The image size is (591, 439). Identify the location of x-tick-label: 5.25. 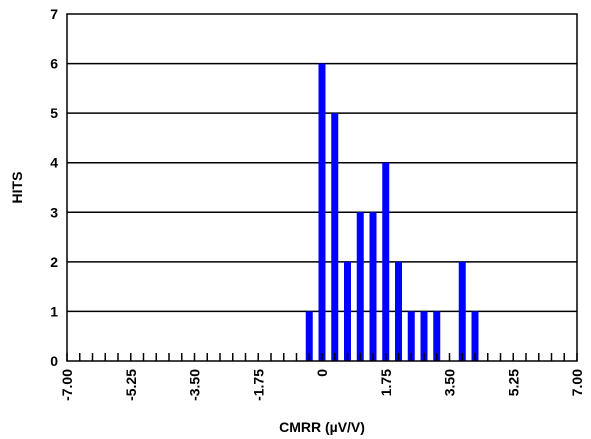
(513, 382).